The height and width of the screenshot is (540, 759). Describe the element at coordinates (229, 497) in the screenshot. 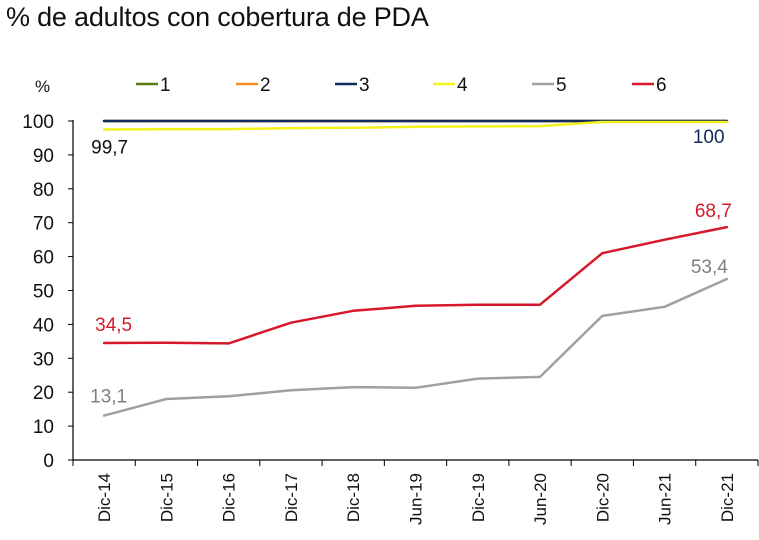

I see `x-tick-label: Dic-16` at that location.